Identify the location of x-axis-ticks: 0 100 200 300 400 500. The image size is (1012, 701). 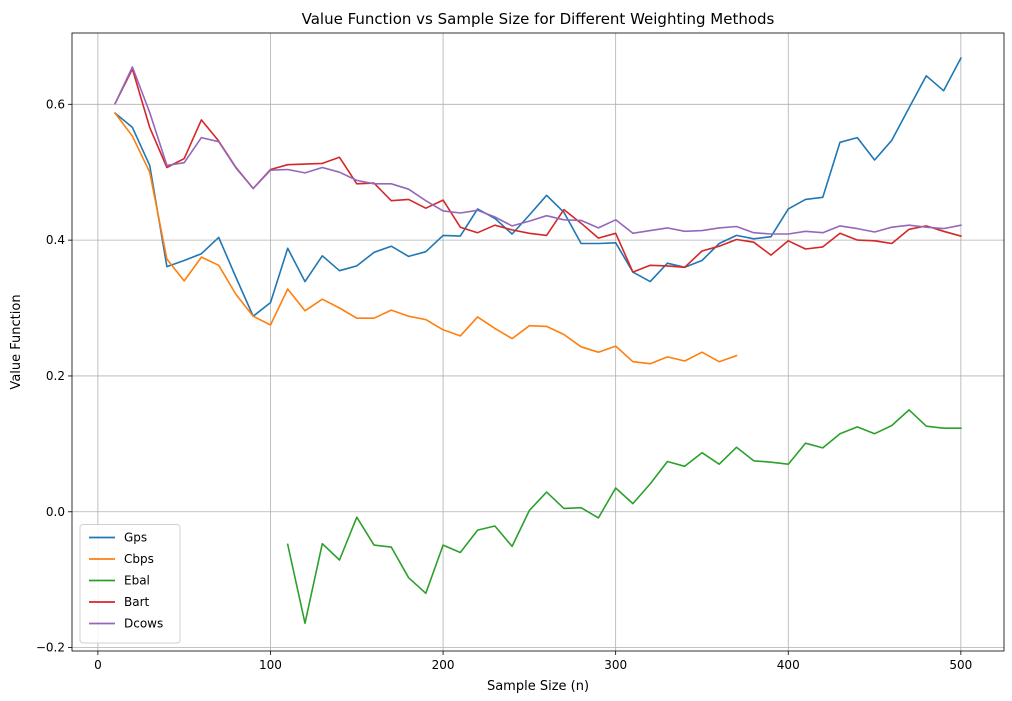
(533, 661).